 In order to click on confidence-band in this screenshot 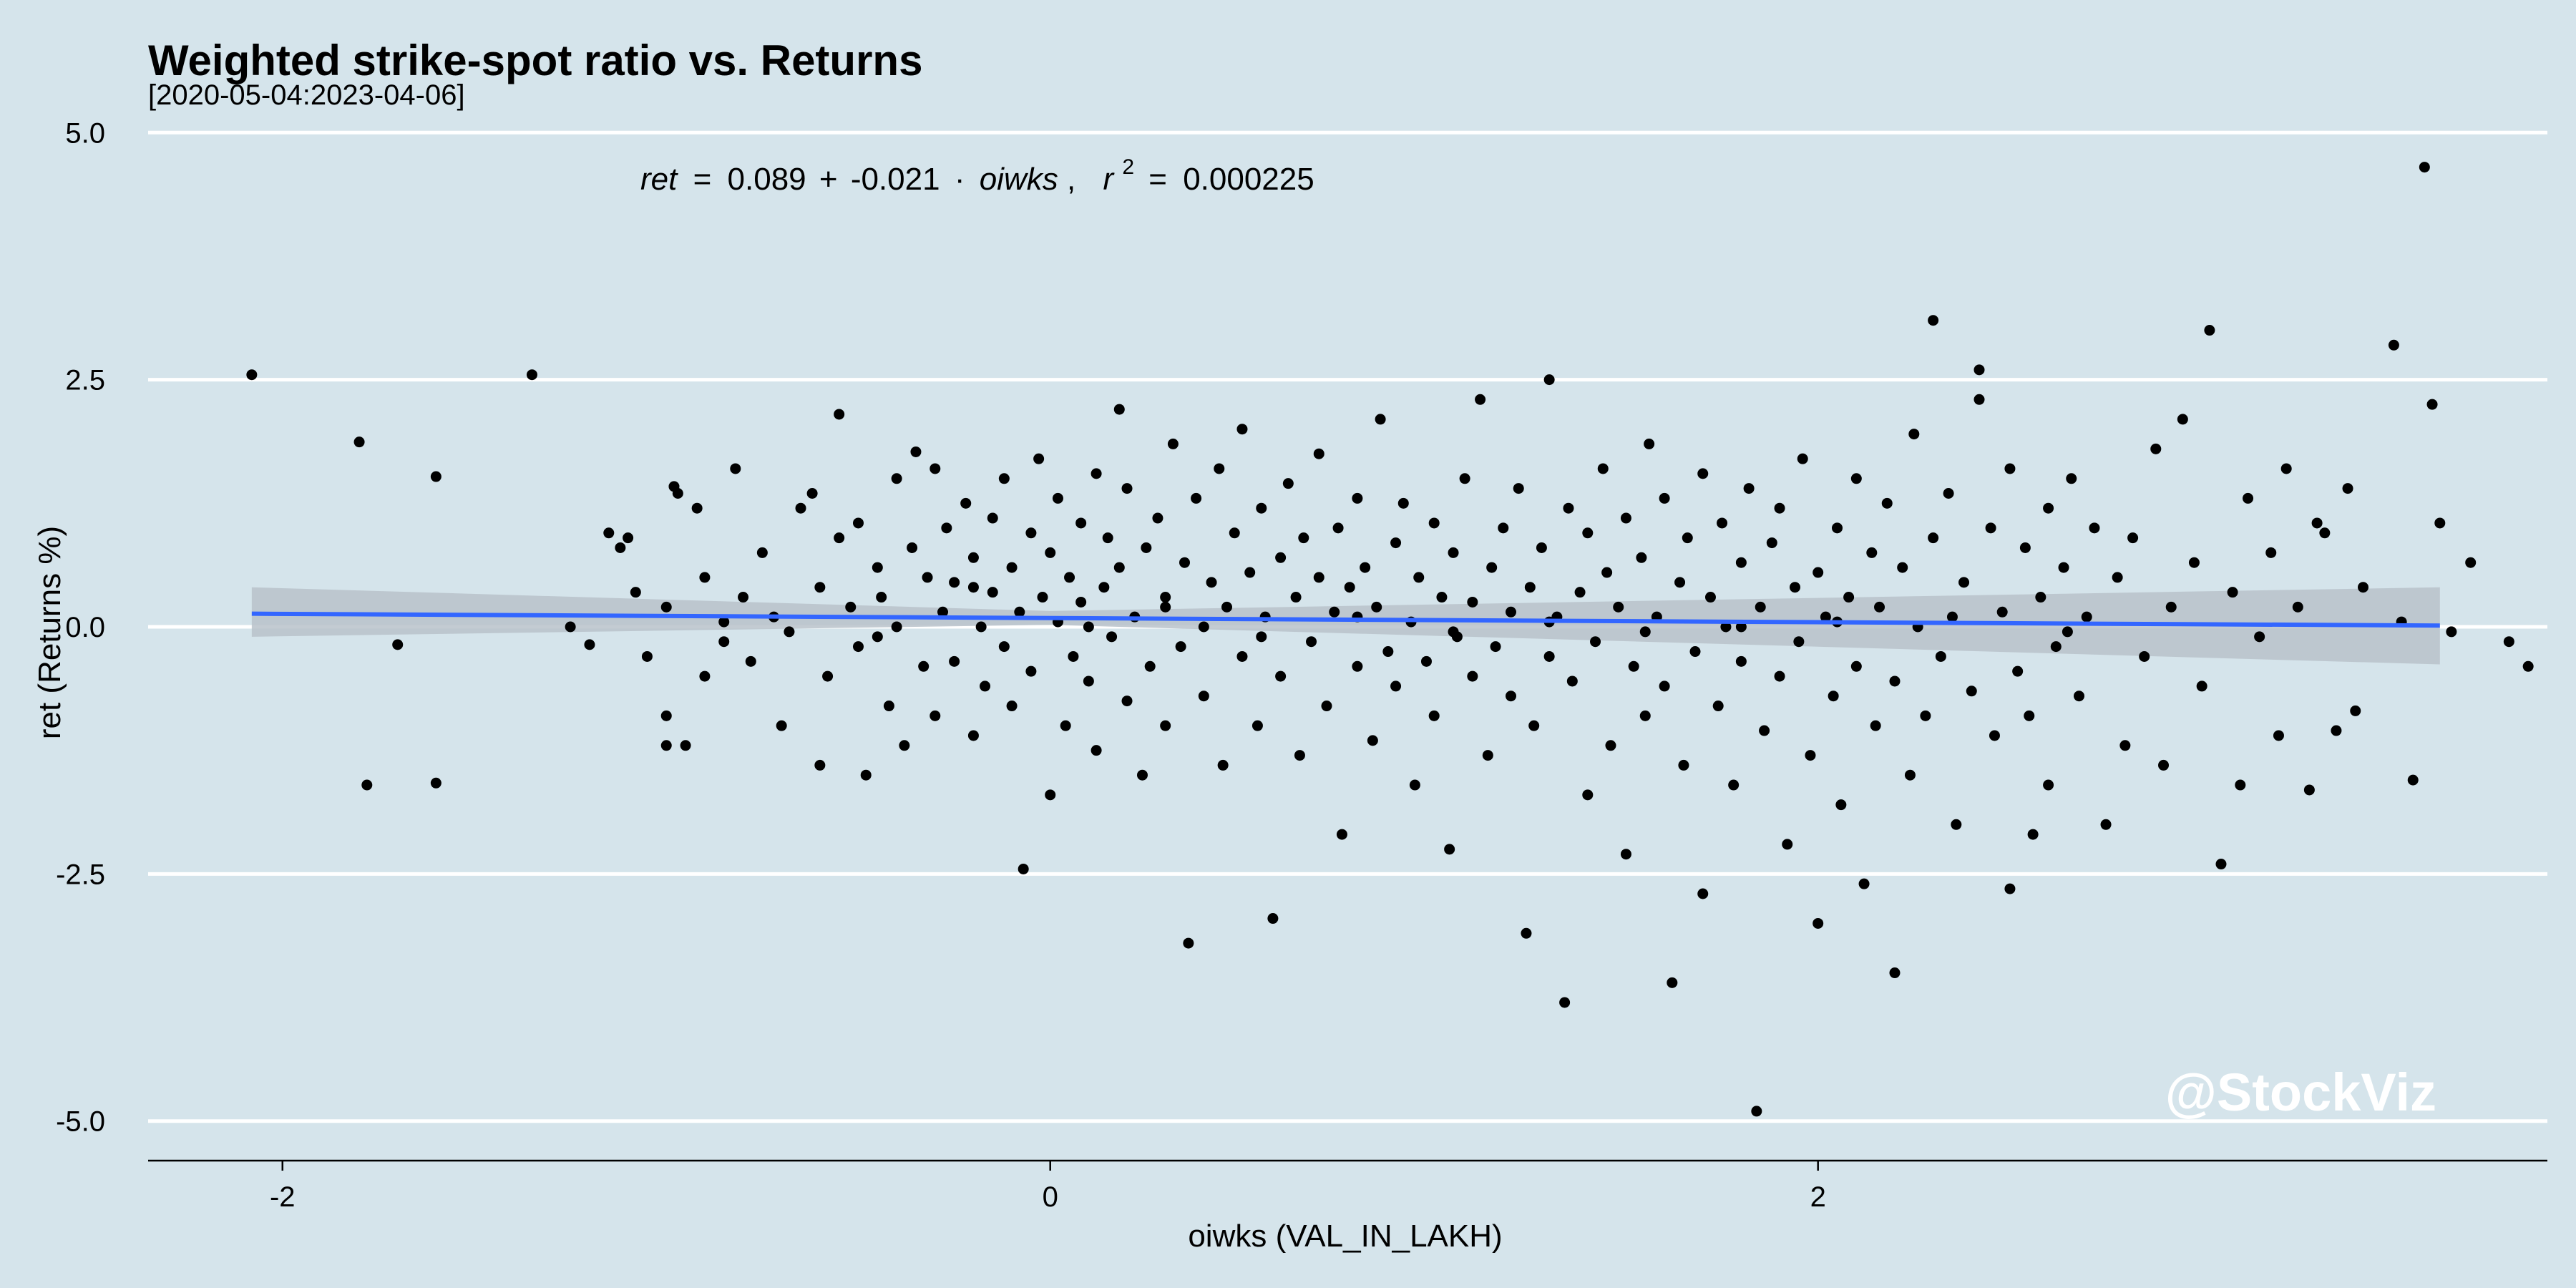, I will do `click(1345, 626)`.